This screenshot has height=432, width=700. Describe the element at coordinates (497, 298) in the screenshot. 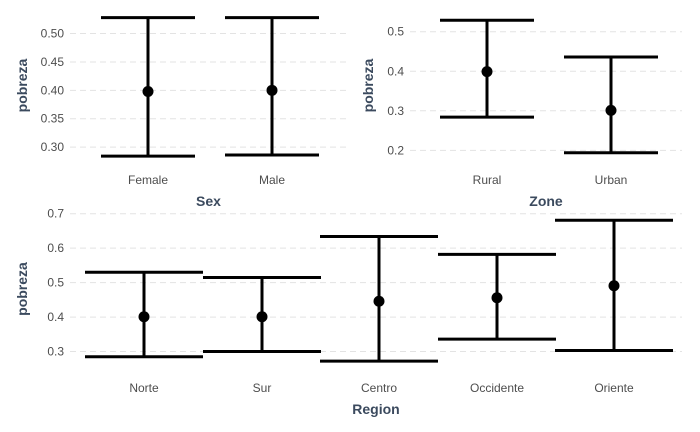

I see `region-point-occidente` at that location.